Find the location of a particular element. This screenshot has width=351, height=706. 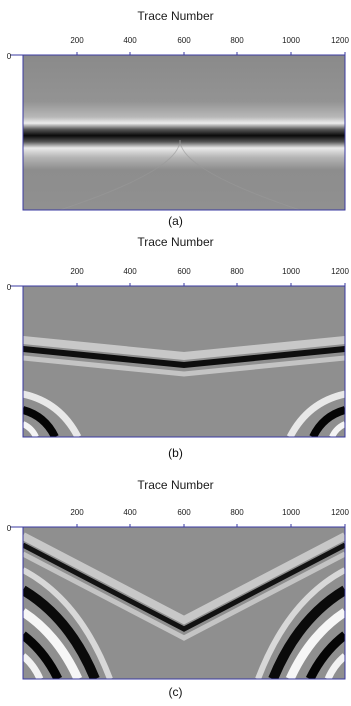

caption-b: (b) is located at coordinates (175, 453).